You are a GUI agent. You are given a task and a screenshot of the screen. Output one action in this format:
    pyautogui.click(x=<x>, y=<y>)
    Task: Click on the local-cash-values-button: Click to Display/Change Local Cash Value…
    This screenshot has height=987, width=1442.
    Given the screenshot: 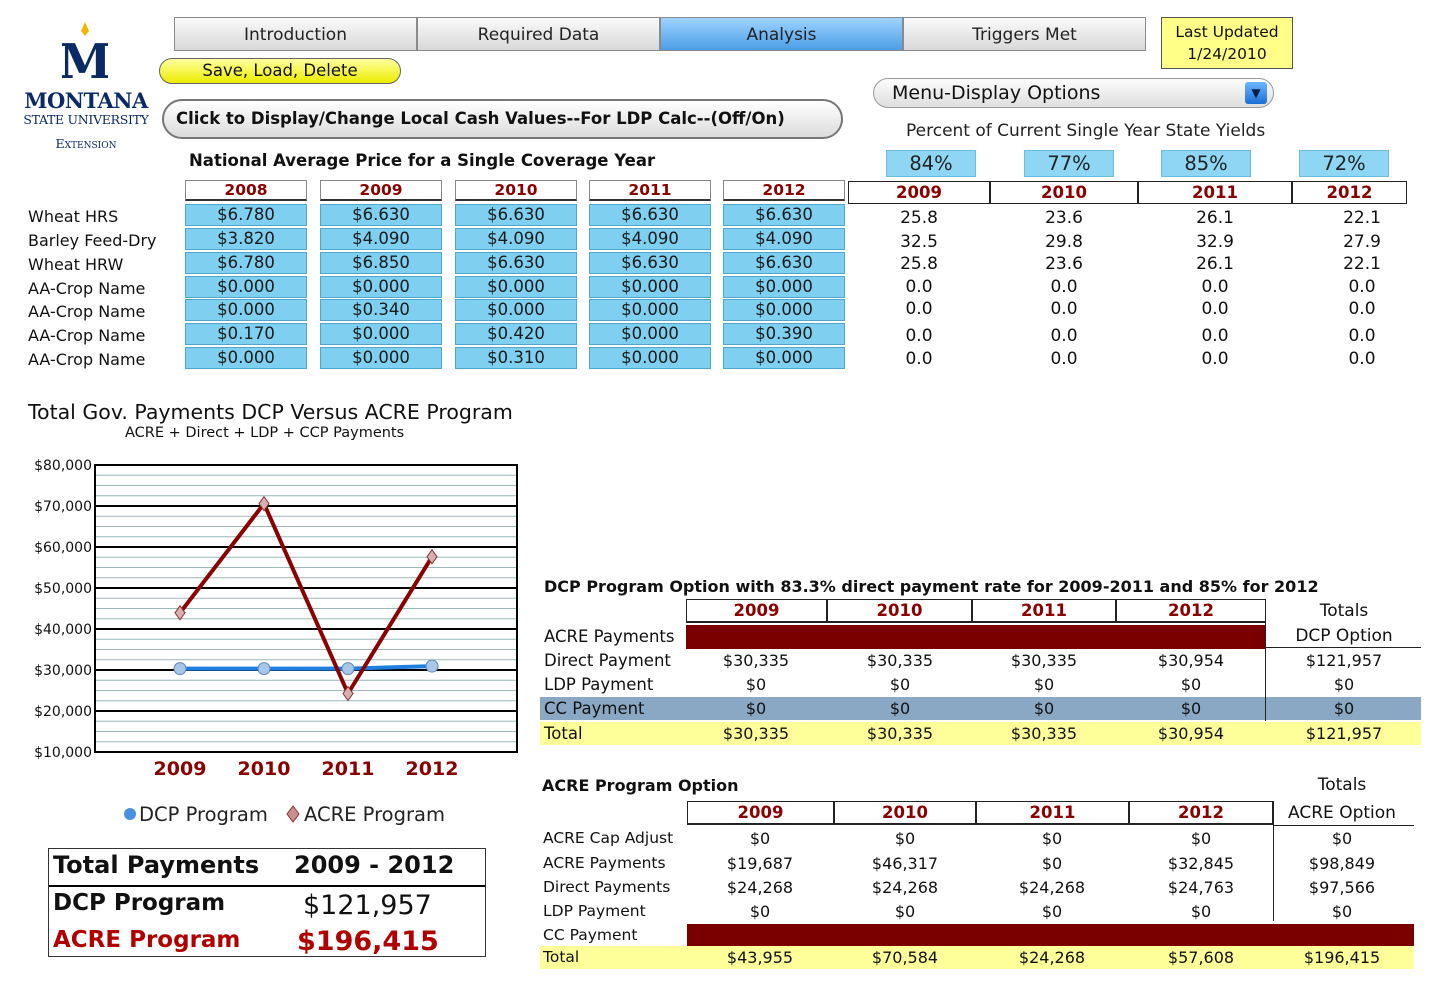 What is the action you would take?
    pyautogui.click(x=502, y=119)
    